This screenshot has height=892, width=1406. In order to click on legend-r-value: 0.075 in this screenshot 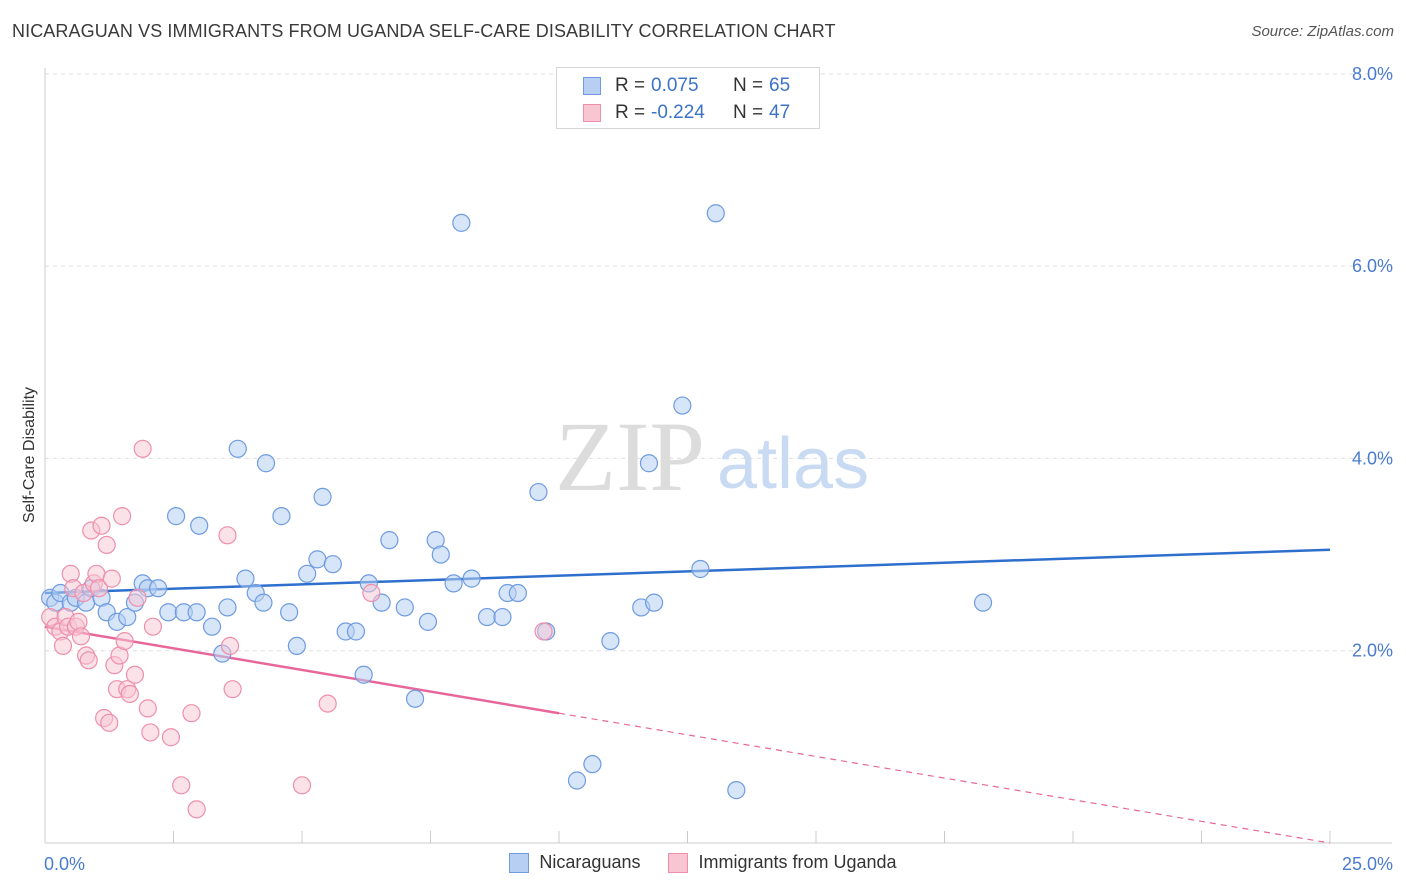, I will do `click(675, 85)`.